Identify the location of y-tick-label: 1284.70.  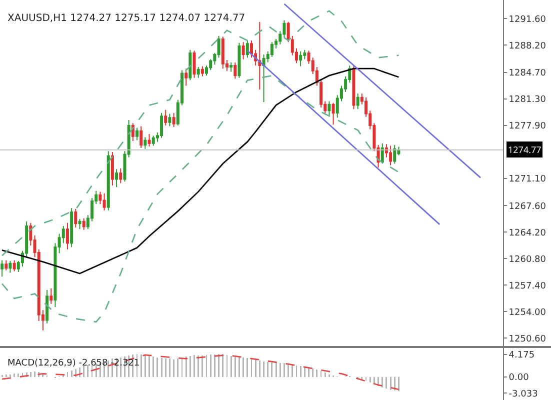
(527, 73).